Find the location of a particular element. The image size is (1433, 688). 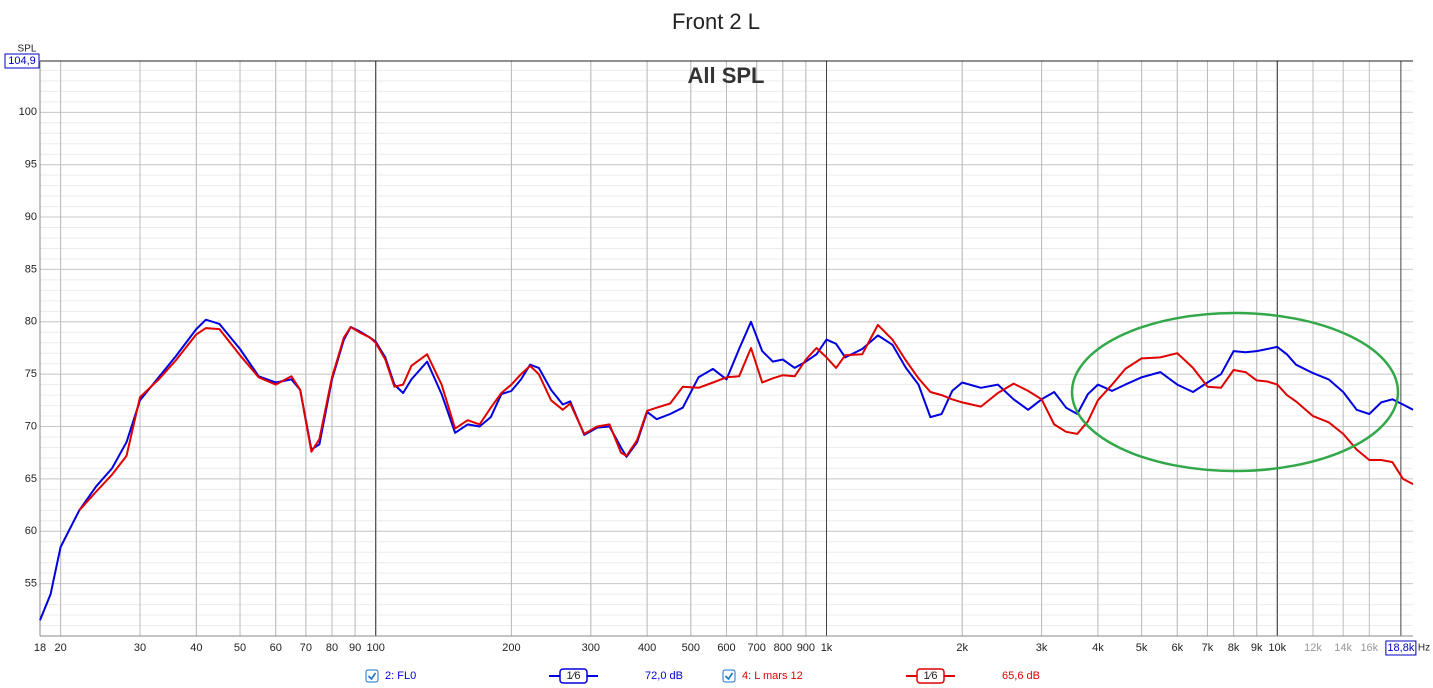

x-tick-label: 200 is located at coordinates (511, 648).